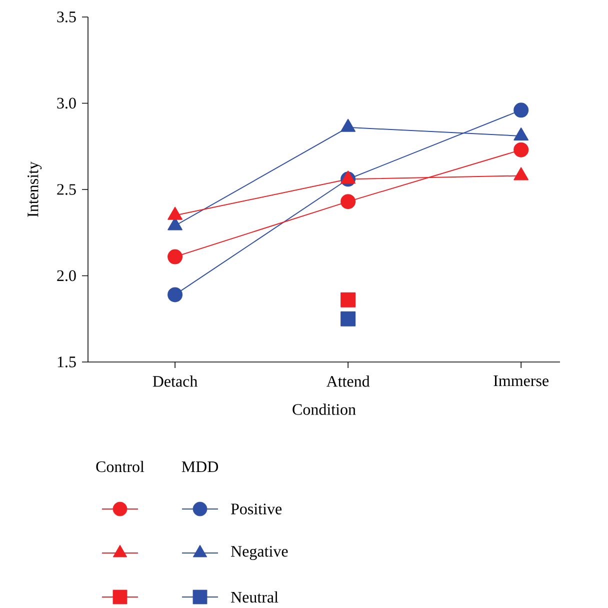  Describe the element at coordinates (120, 466) in the screenshot. I see `text: Control` at that location.